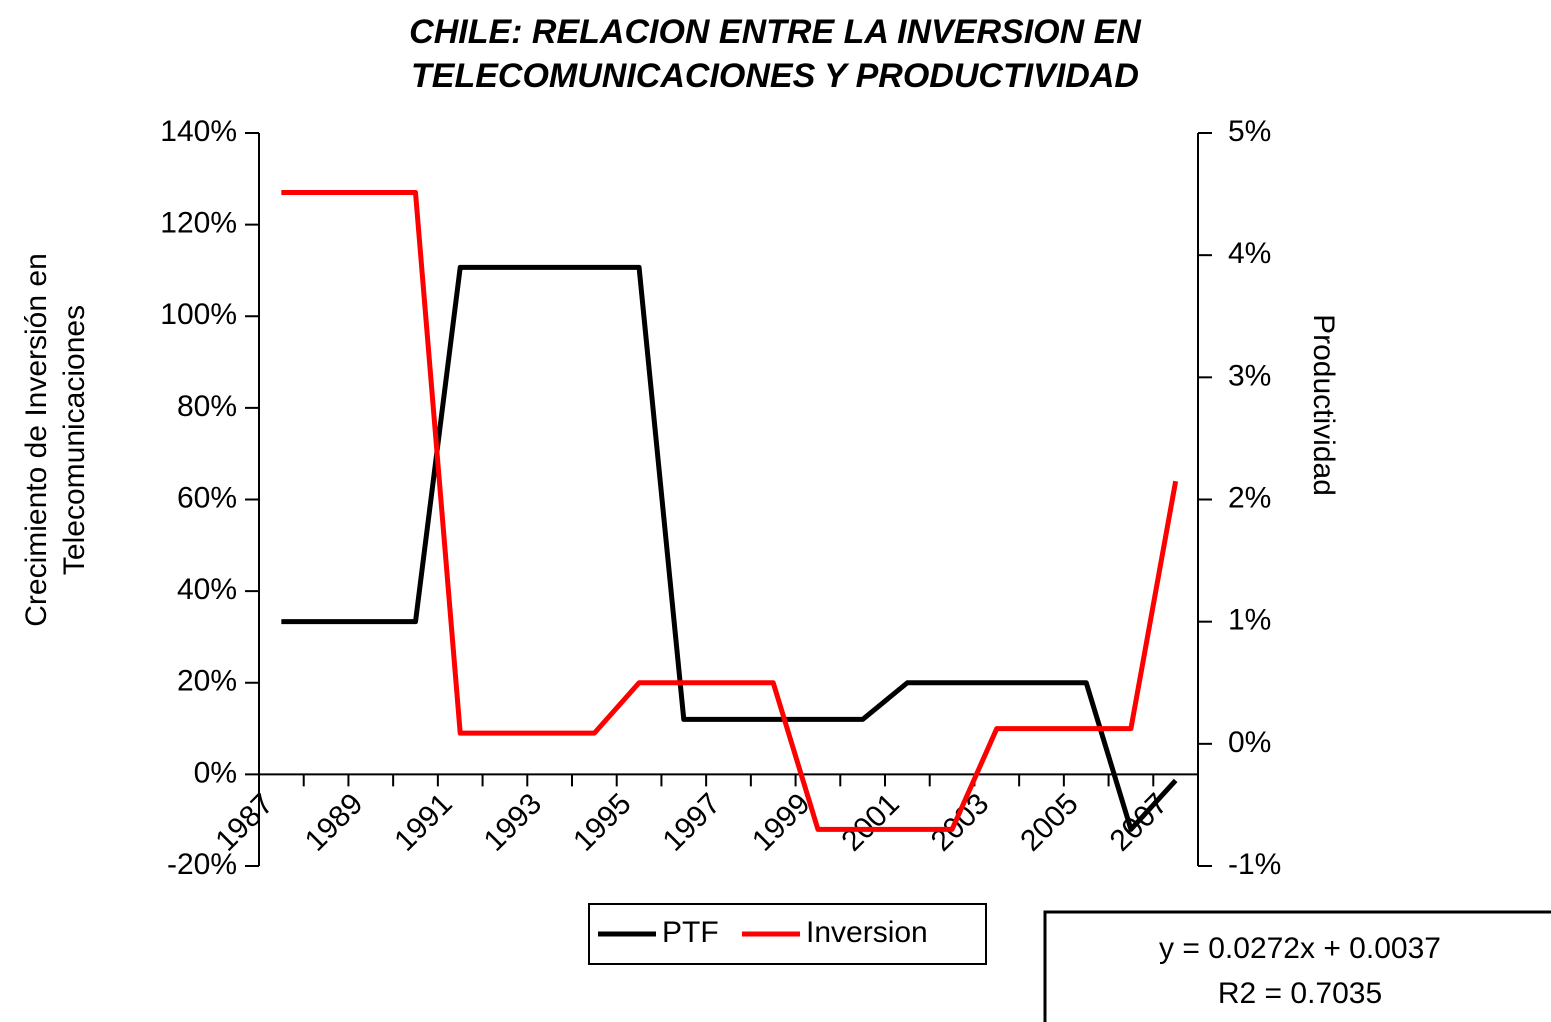 This screenshot has height=1022, width=1551. Describe the element at coordinates (207, 406) in the screenshot. I see `y-tick-label: 80%` at that location.